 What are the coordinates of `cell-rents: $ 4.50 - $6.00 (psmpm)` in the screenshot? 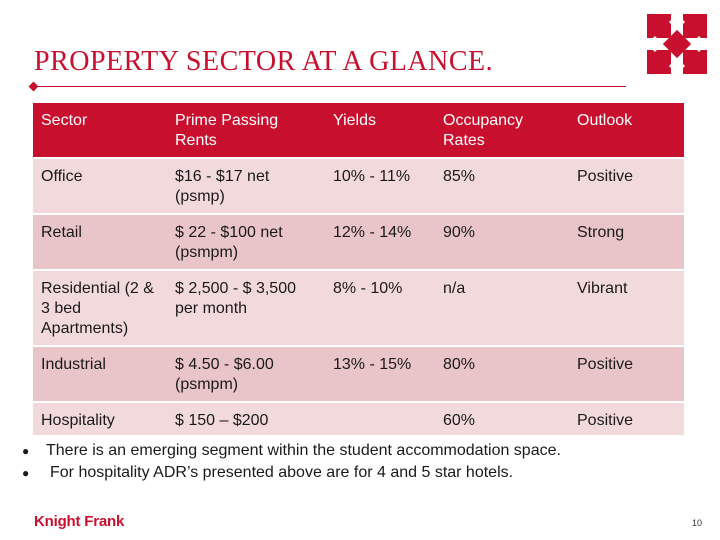 It's located at (246, 374).